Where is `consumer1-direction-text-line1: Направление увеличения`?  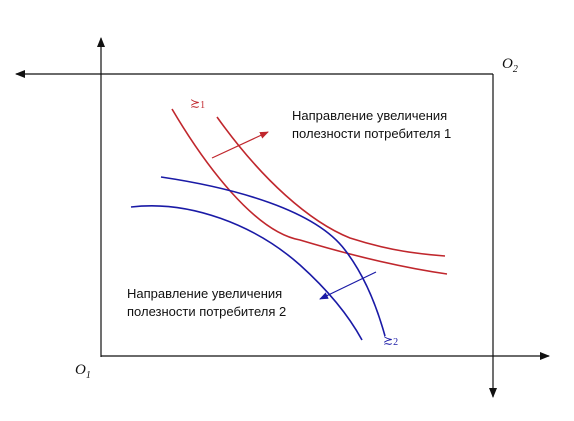
consumer1-direction-text-line1: Направление увеличения is located at coordinates (369, 115).